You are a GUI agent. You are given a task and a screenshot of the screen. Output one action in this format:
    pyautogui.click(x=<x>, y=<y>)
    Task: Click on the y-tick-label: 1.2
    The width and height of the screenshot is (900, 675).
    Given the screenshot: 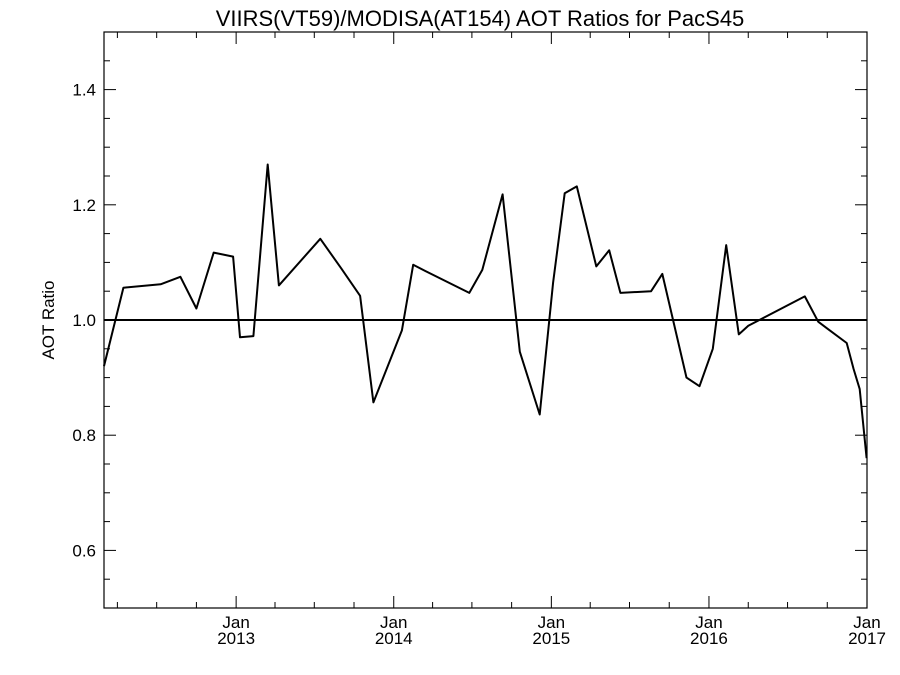 What is the action you would take?
    pyautogui.click(x=84, y=205)
    